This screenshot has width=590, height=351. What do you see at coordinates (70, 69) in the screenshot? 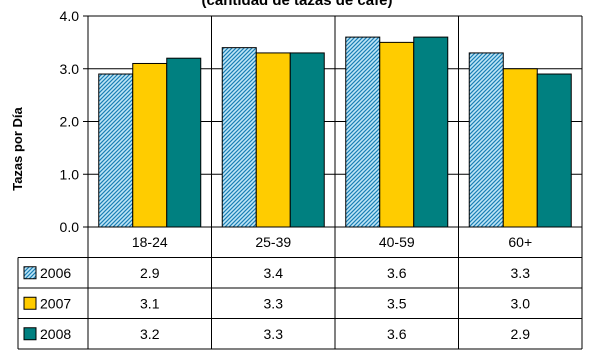
I see `y-tick-label: 3.0` at bounding box center [70, 69].